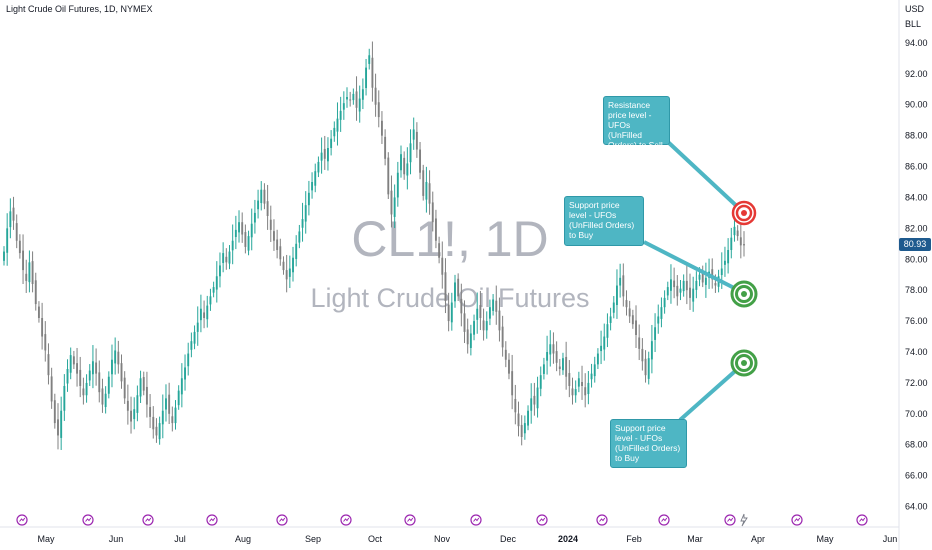 The height and width of the screenshot is (550, 932). What do you see at coordinates (913, 24) in the screenshot?
I see `unit-label: BLL` at bounding box center [913, 24].